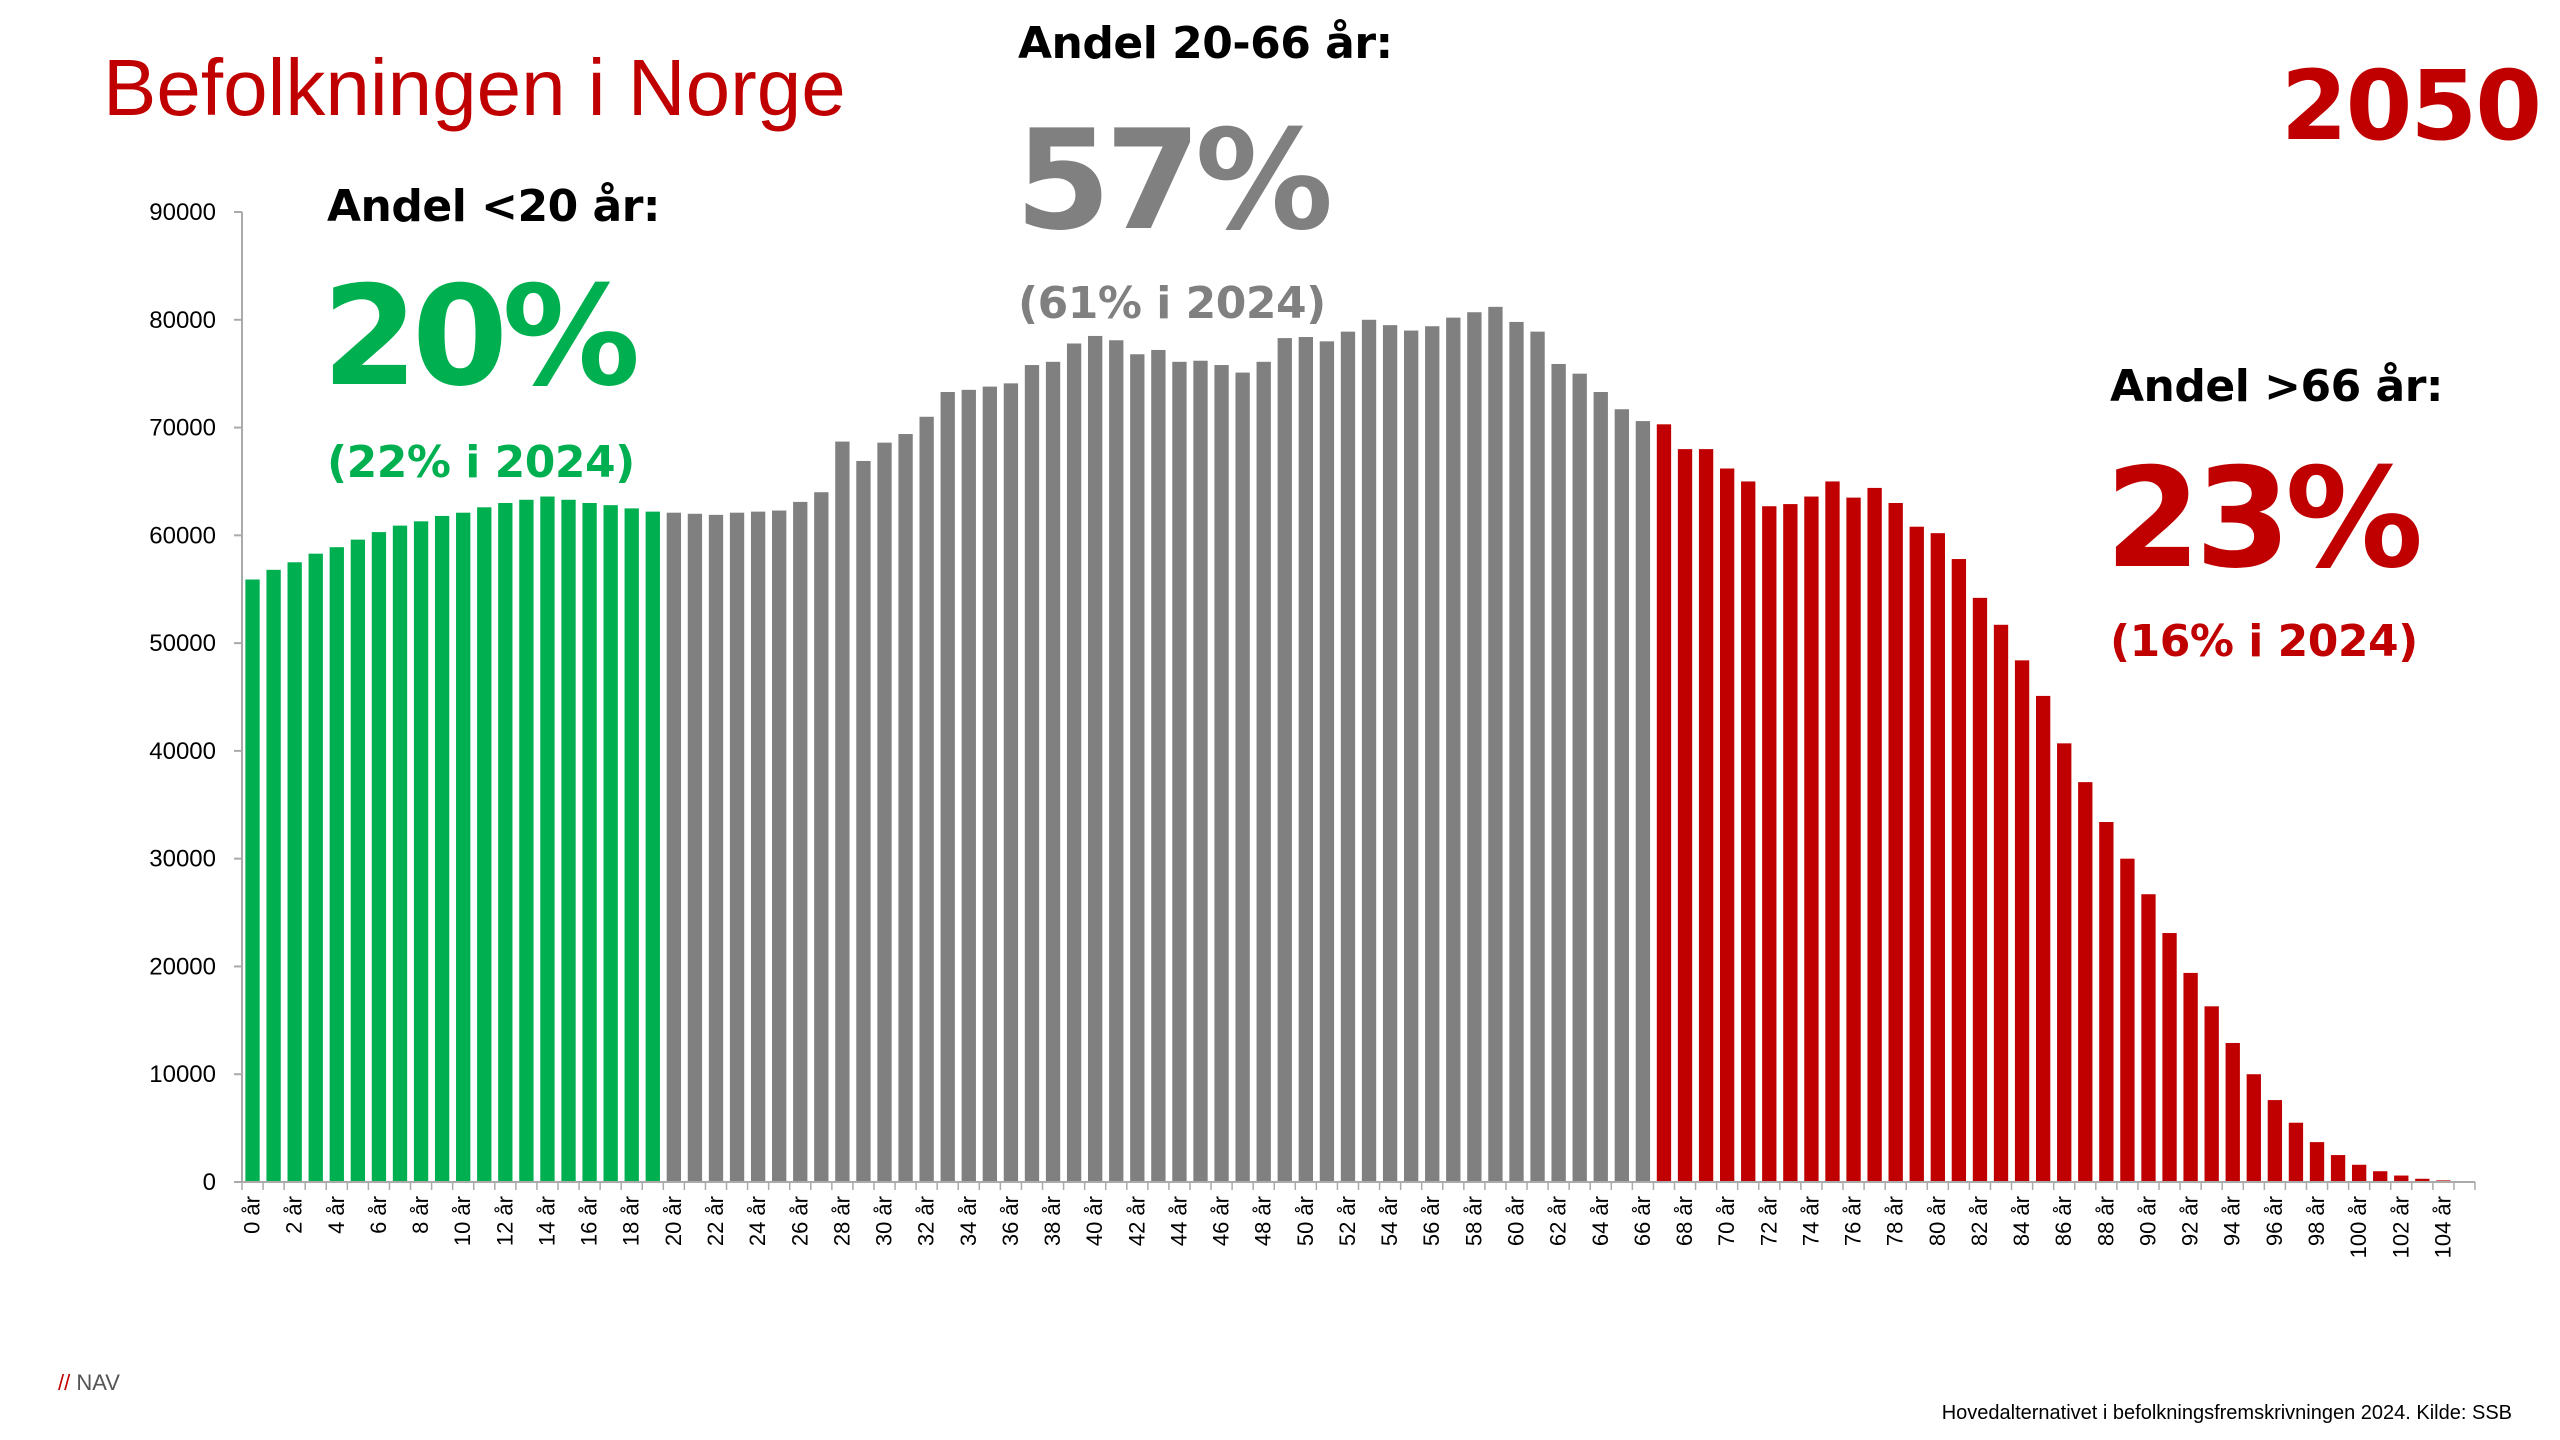 This screenshot has height=1440, width=2560. Describe the element at coordinates (98, 1382) in the screenshot. I see `logo-text: NAV` at that location.